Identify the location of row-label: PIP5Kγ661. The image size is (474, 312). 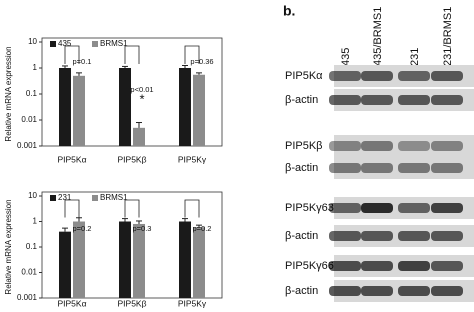
(312, 266).